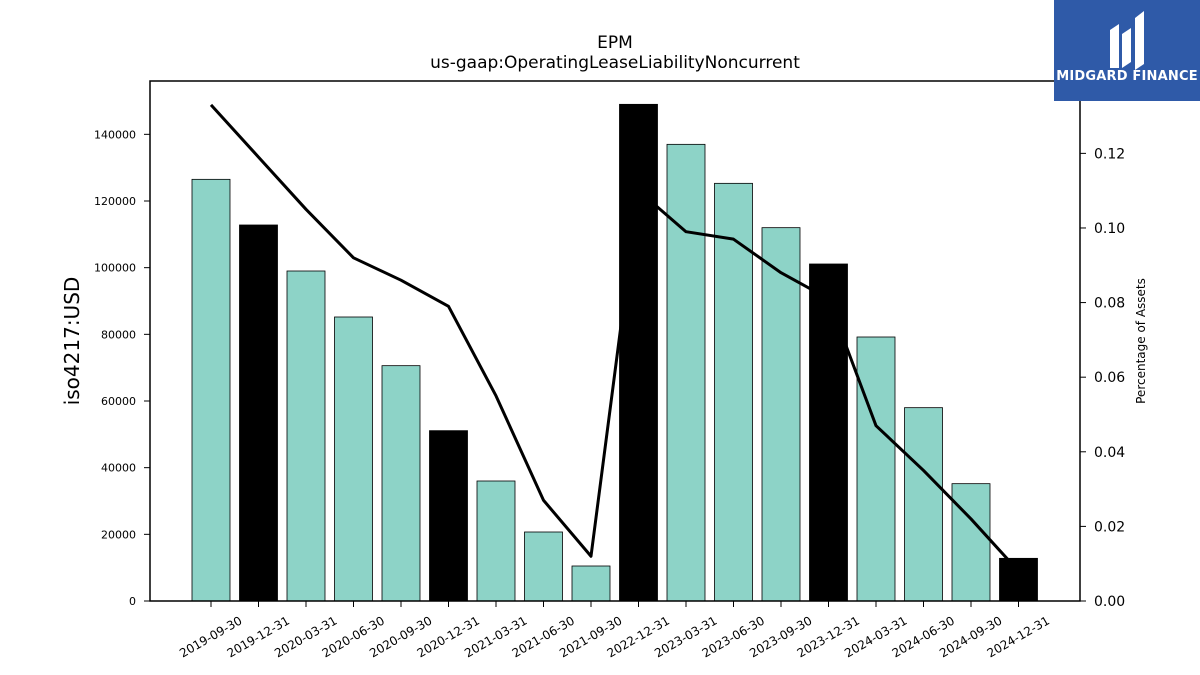 Image resolution: width=1200 pixels, height=675 pixels. I want to click on y-tick-label: 60000, so click(118, 401).